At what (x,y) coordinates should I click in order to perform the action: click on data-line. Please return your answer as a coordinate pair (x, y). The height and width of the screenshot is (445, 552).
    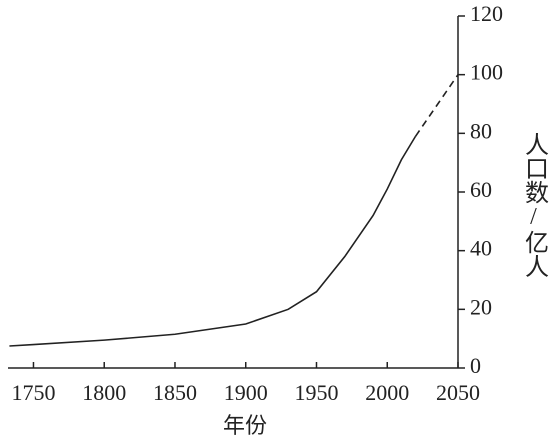
    Looking at the image, I should click on (436, 105).